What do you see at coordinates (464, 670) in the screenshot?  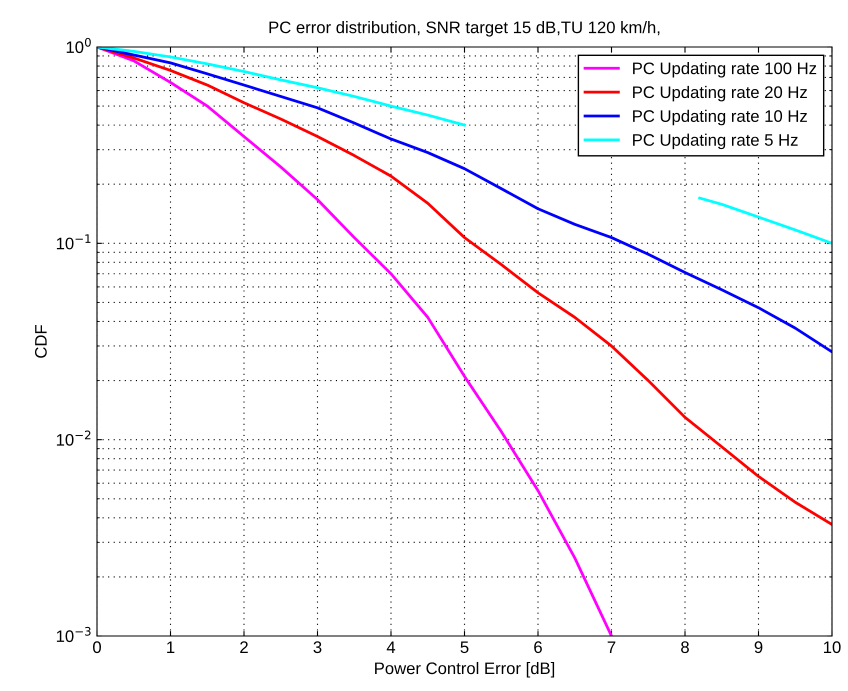 I see `x-axis-title: Power Control Error [dB]` at bounding box center [464, 670].